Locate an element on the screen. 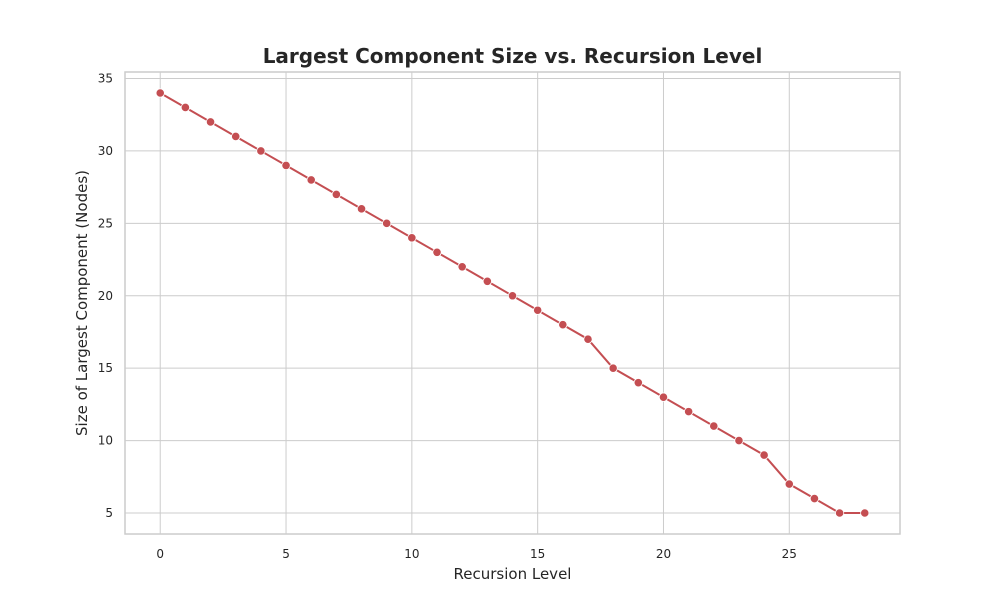 The image size is (1000, 600). x-tick-label: 25 is located at coordinates (789, 554).